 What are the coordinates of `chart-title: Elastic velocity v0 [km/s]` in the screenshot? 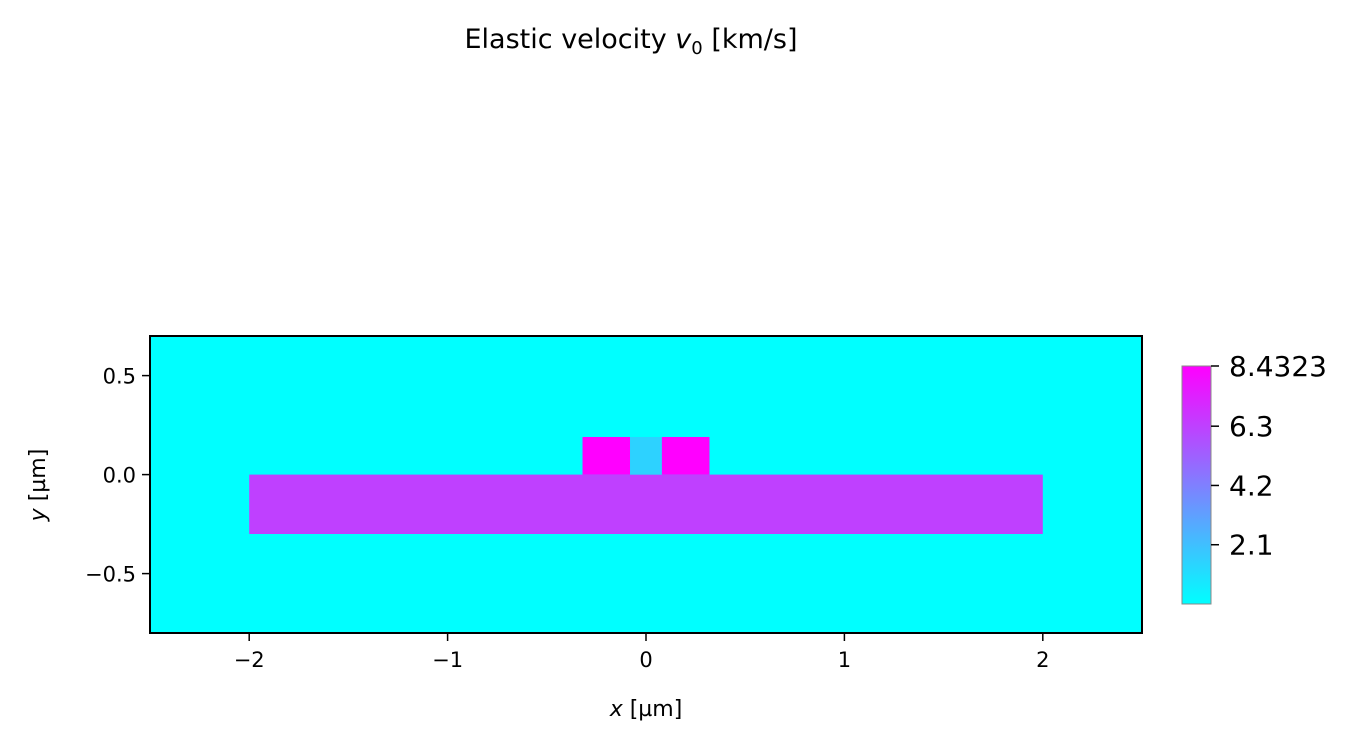 It's located at (631, 41).